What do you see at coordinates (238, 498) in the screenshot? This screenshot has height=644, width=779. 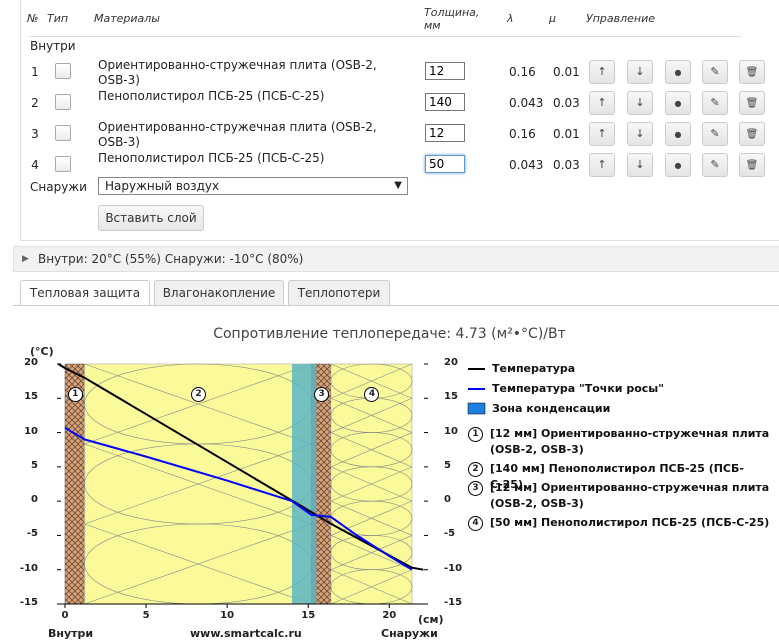 I see `dew-point-line` at bounding box center [238, 498].